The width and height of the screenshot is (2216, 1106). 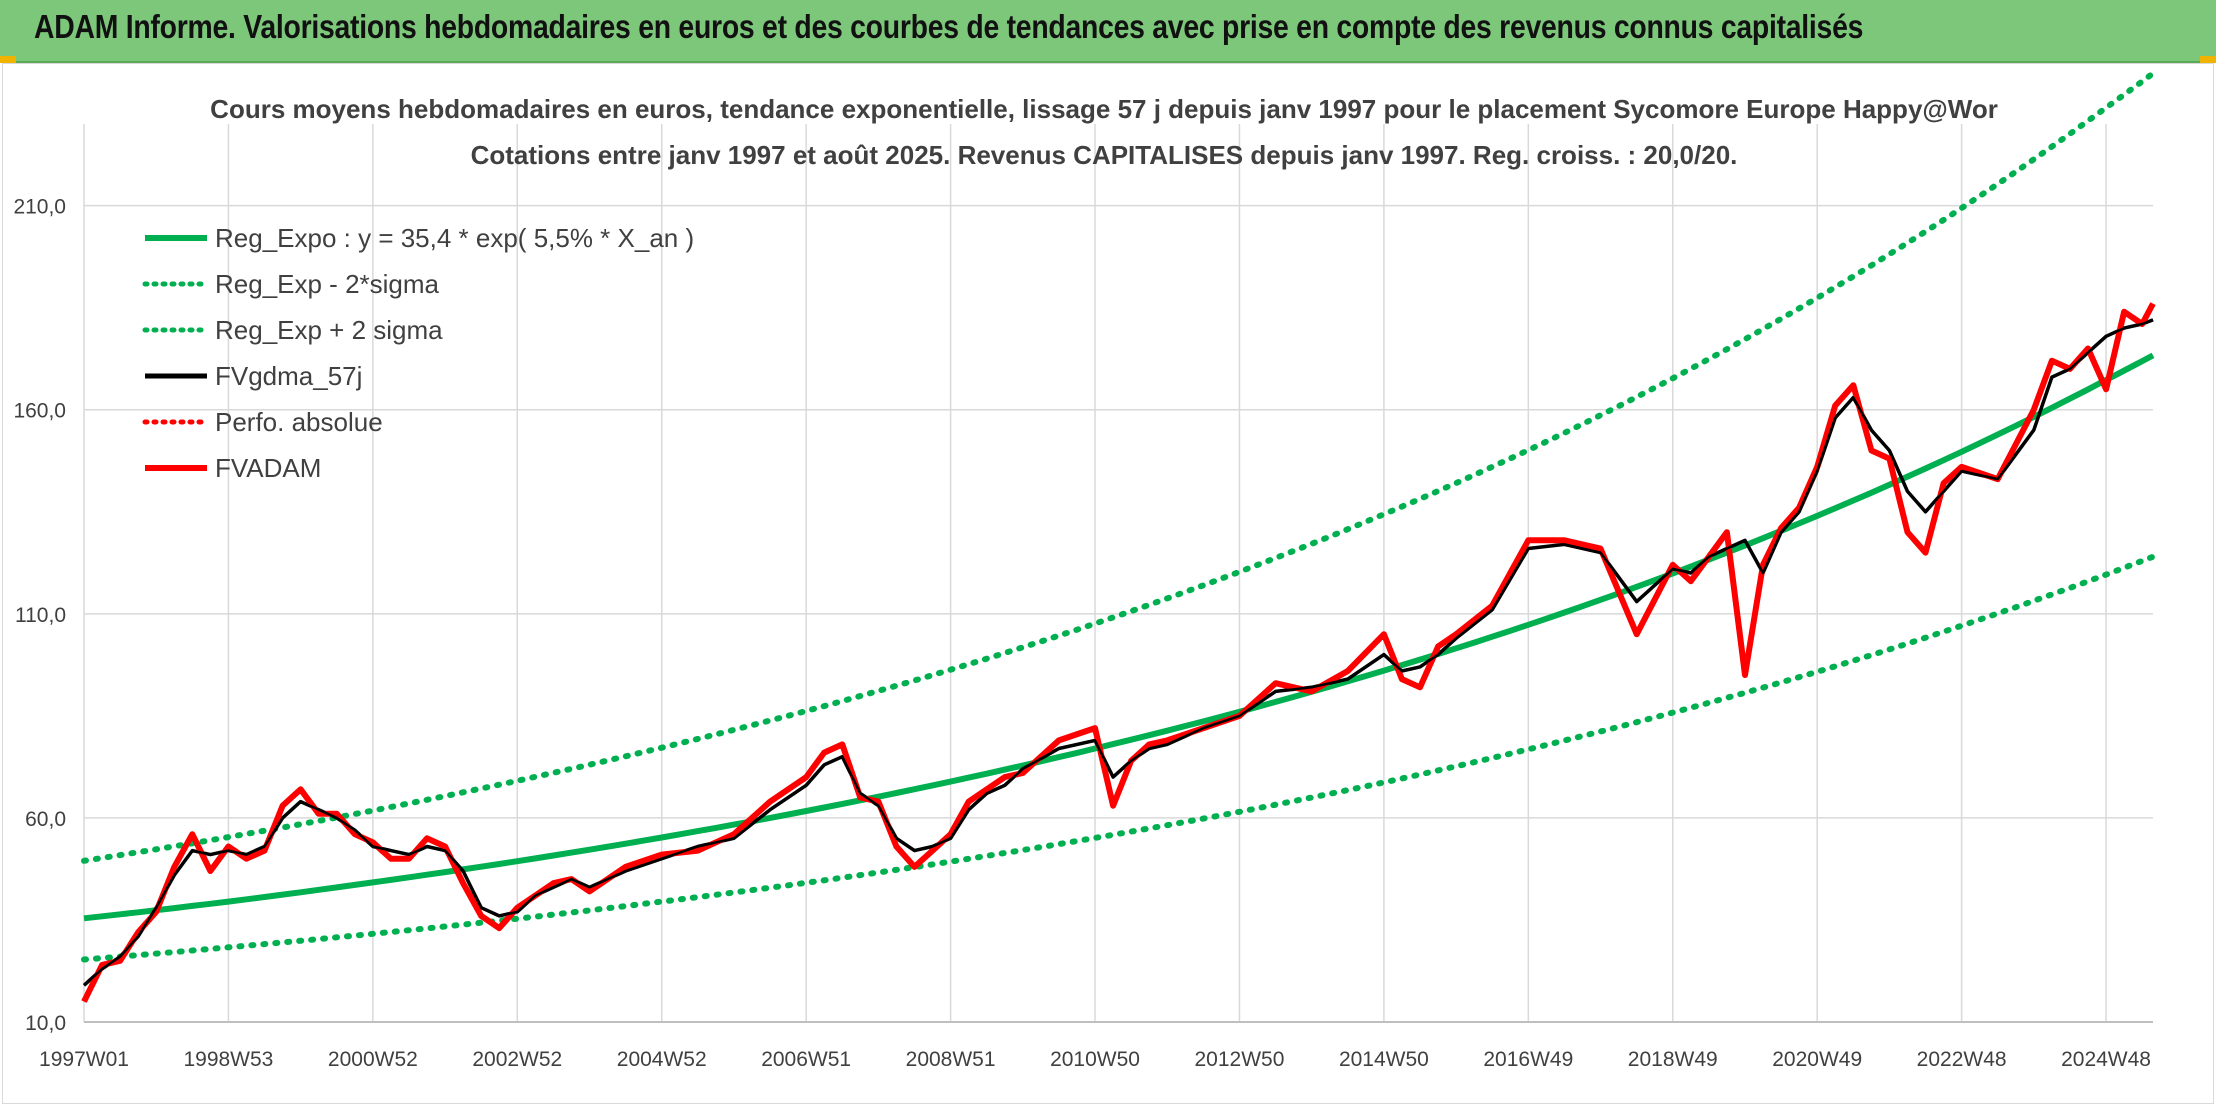 What do you see at coordinates (2106, 1059) in the screenshot?
I see `x-tick-label: 2024W48` at bounding box center [2106, 1059].